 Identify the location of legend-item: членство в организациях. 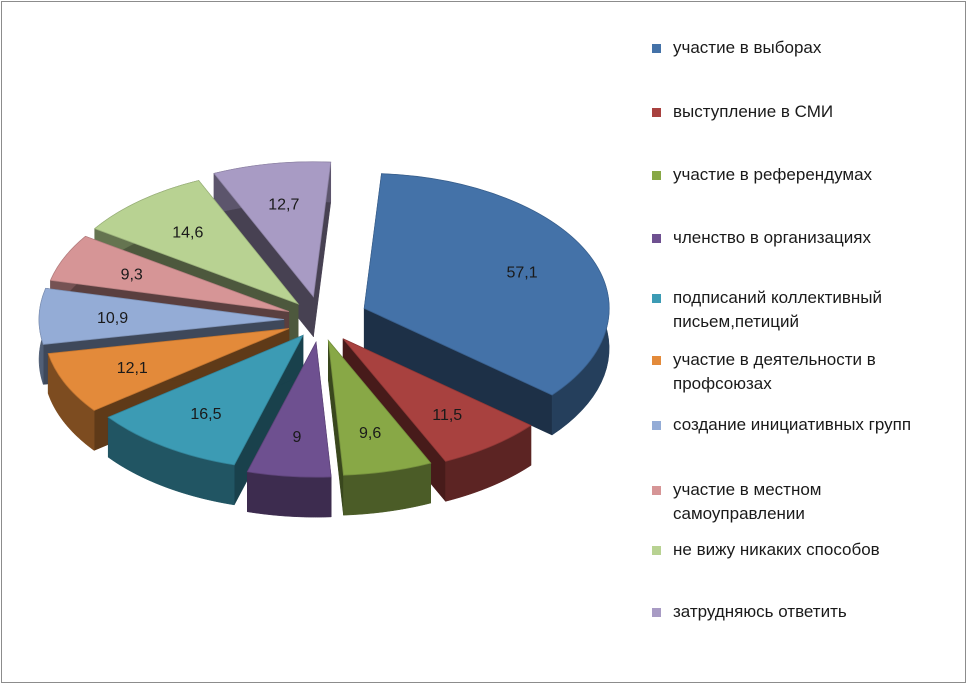
(802, 238).